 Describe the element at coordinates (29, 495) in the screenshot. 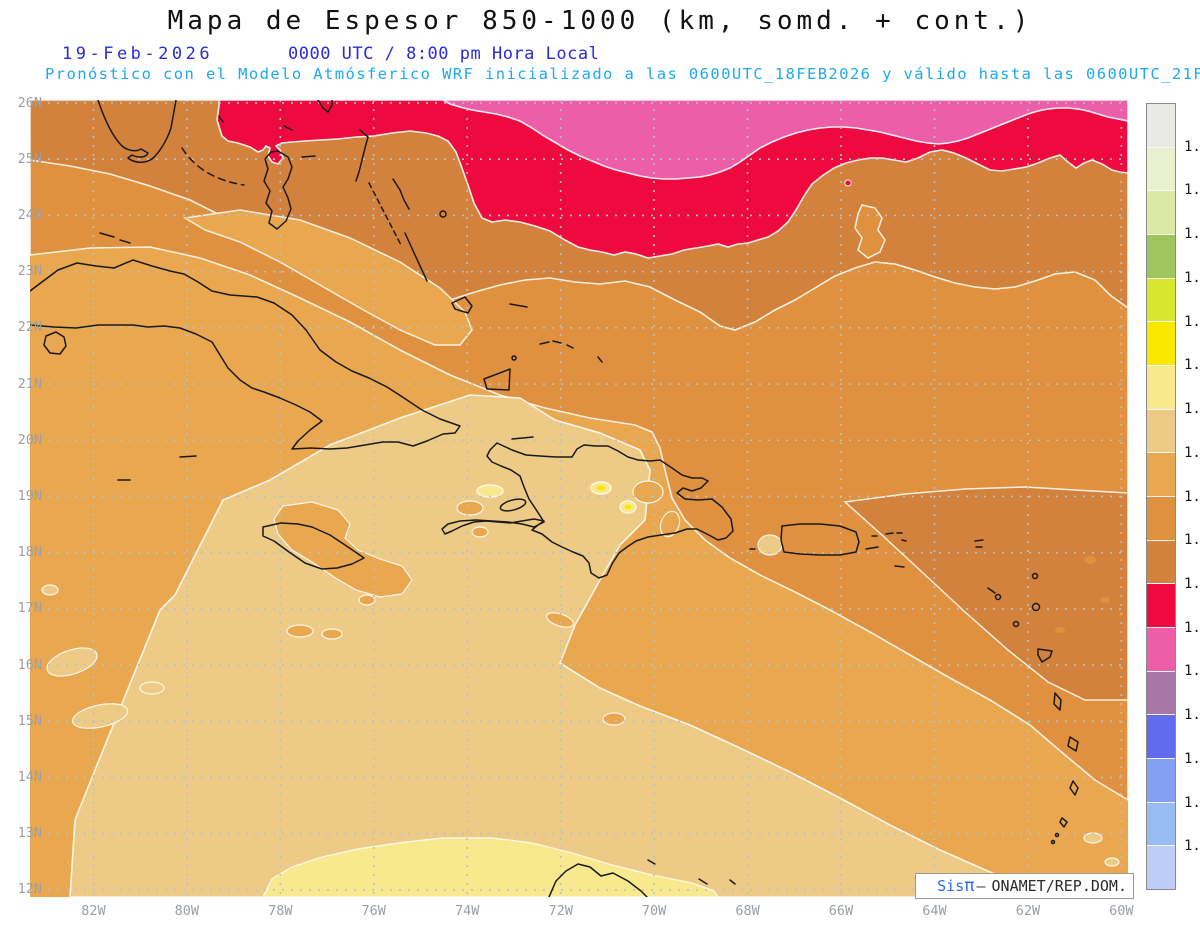

I see `lat-axis-label: 19N` at that location.